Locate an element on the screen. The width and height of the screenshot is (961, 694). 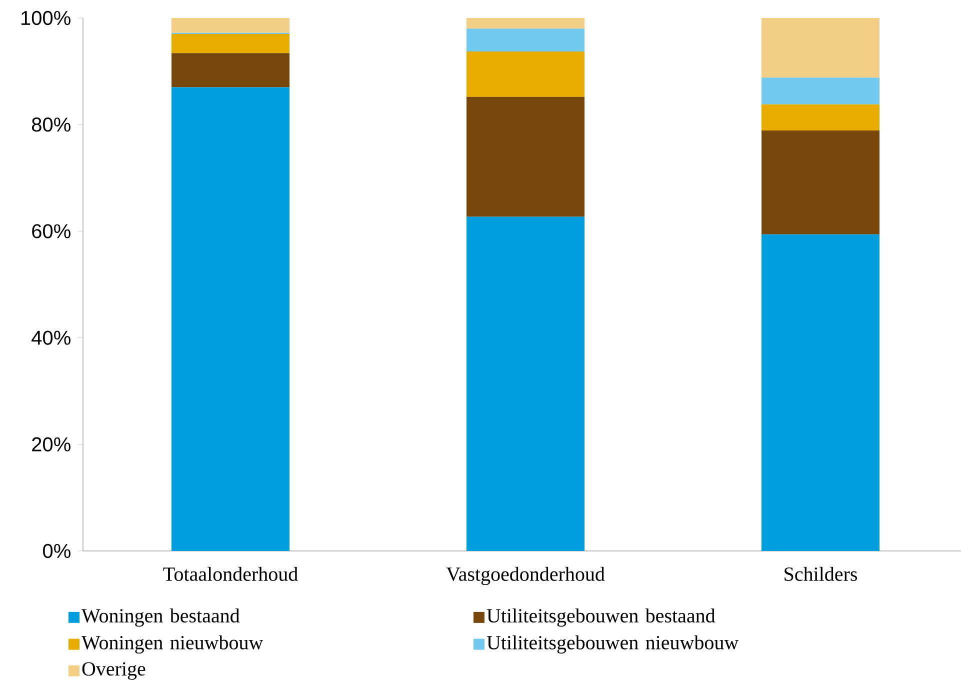
y-tick-label: 60% is located at coordinates (51, 231).